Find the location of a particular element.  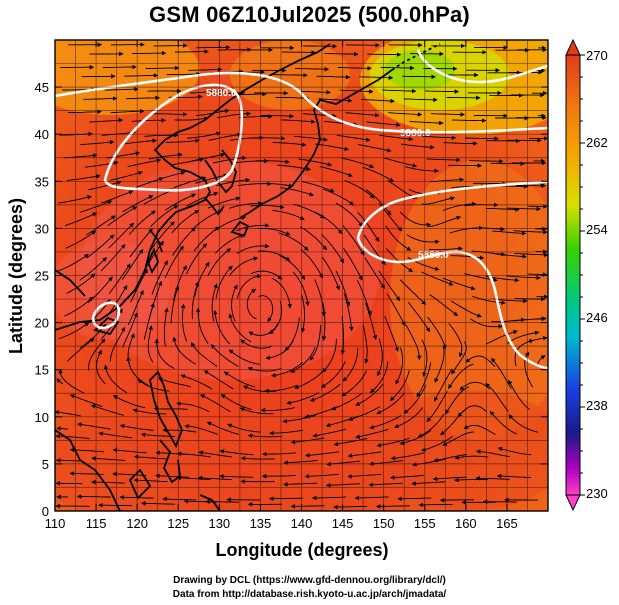

x-tick-label: 150 is located at coordinates (384, 523).